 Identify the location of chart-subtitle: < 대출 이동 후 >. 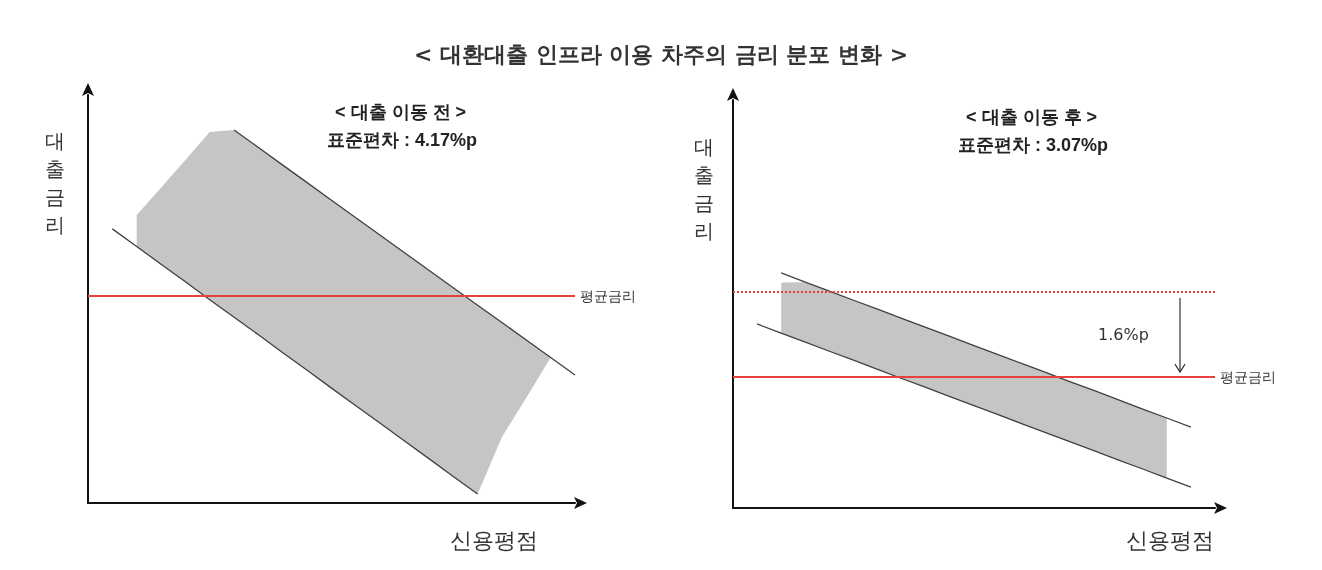
(1032, 117).